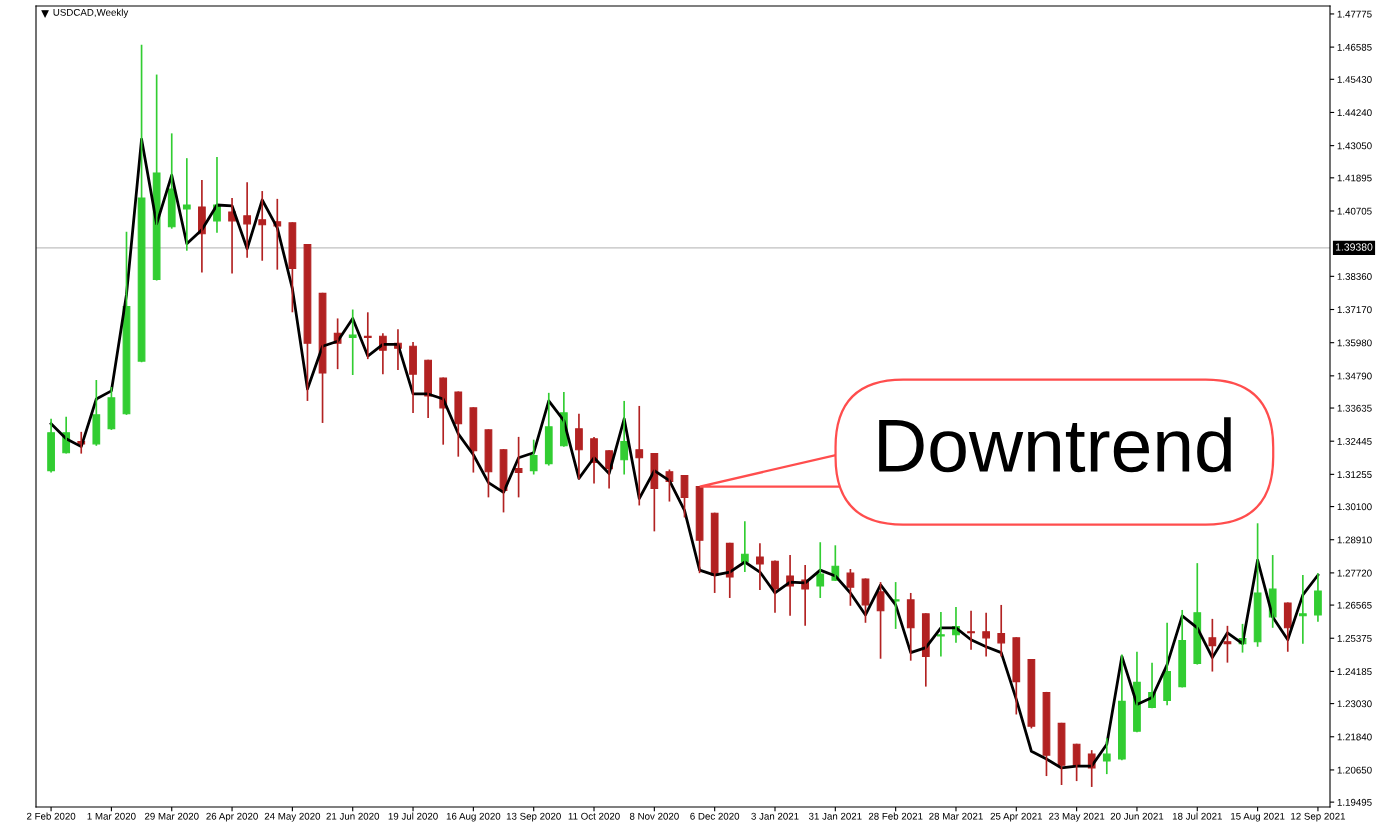 Image resolution: width=1388 pixels, height=823 pixels. Describe the element at coordinates (594, 816) in the screenshot. I see `x-tick-label: 11 Oct 2020` at that location.